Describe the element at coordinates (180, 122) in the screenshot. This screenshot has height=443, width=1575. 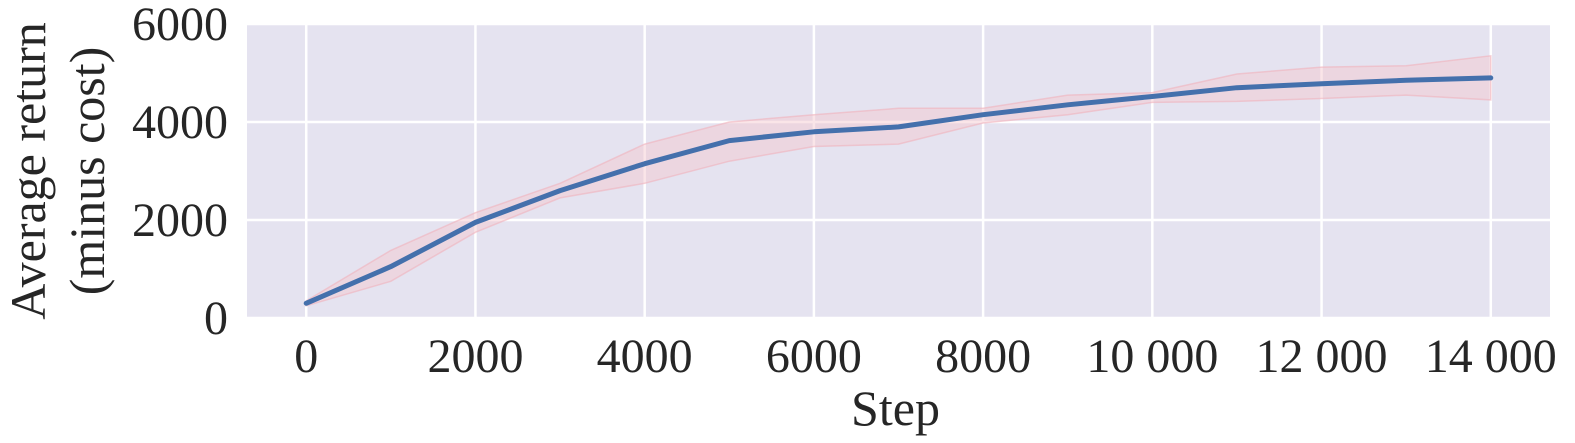
I see `y-tick-label: 4000` at that location.